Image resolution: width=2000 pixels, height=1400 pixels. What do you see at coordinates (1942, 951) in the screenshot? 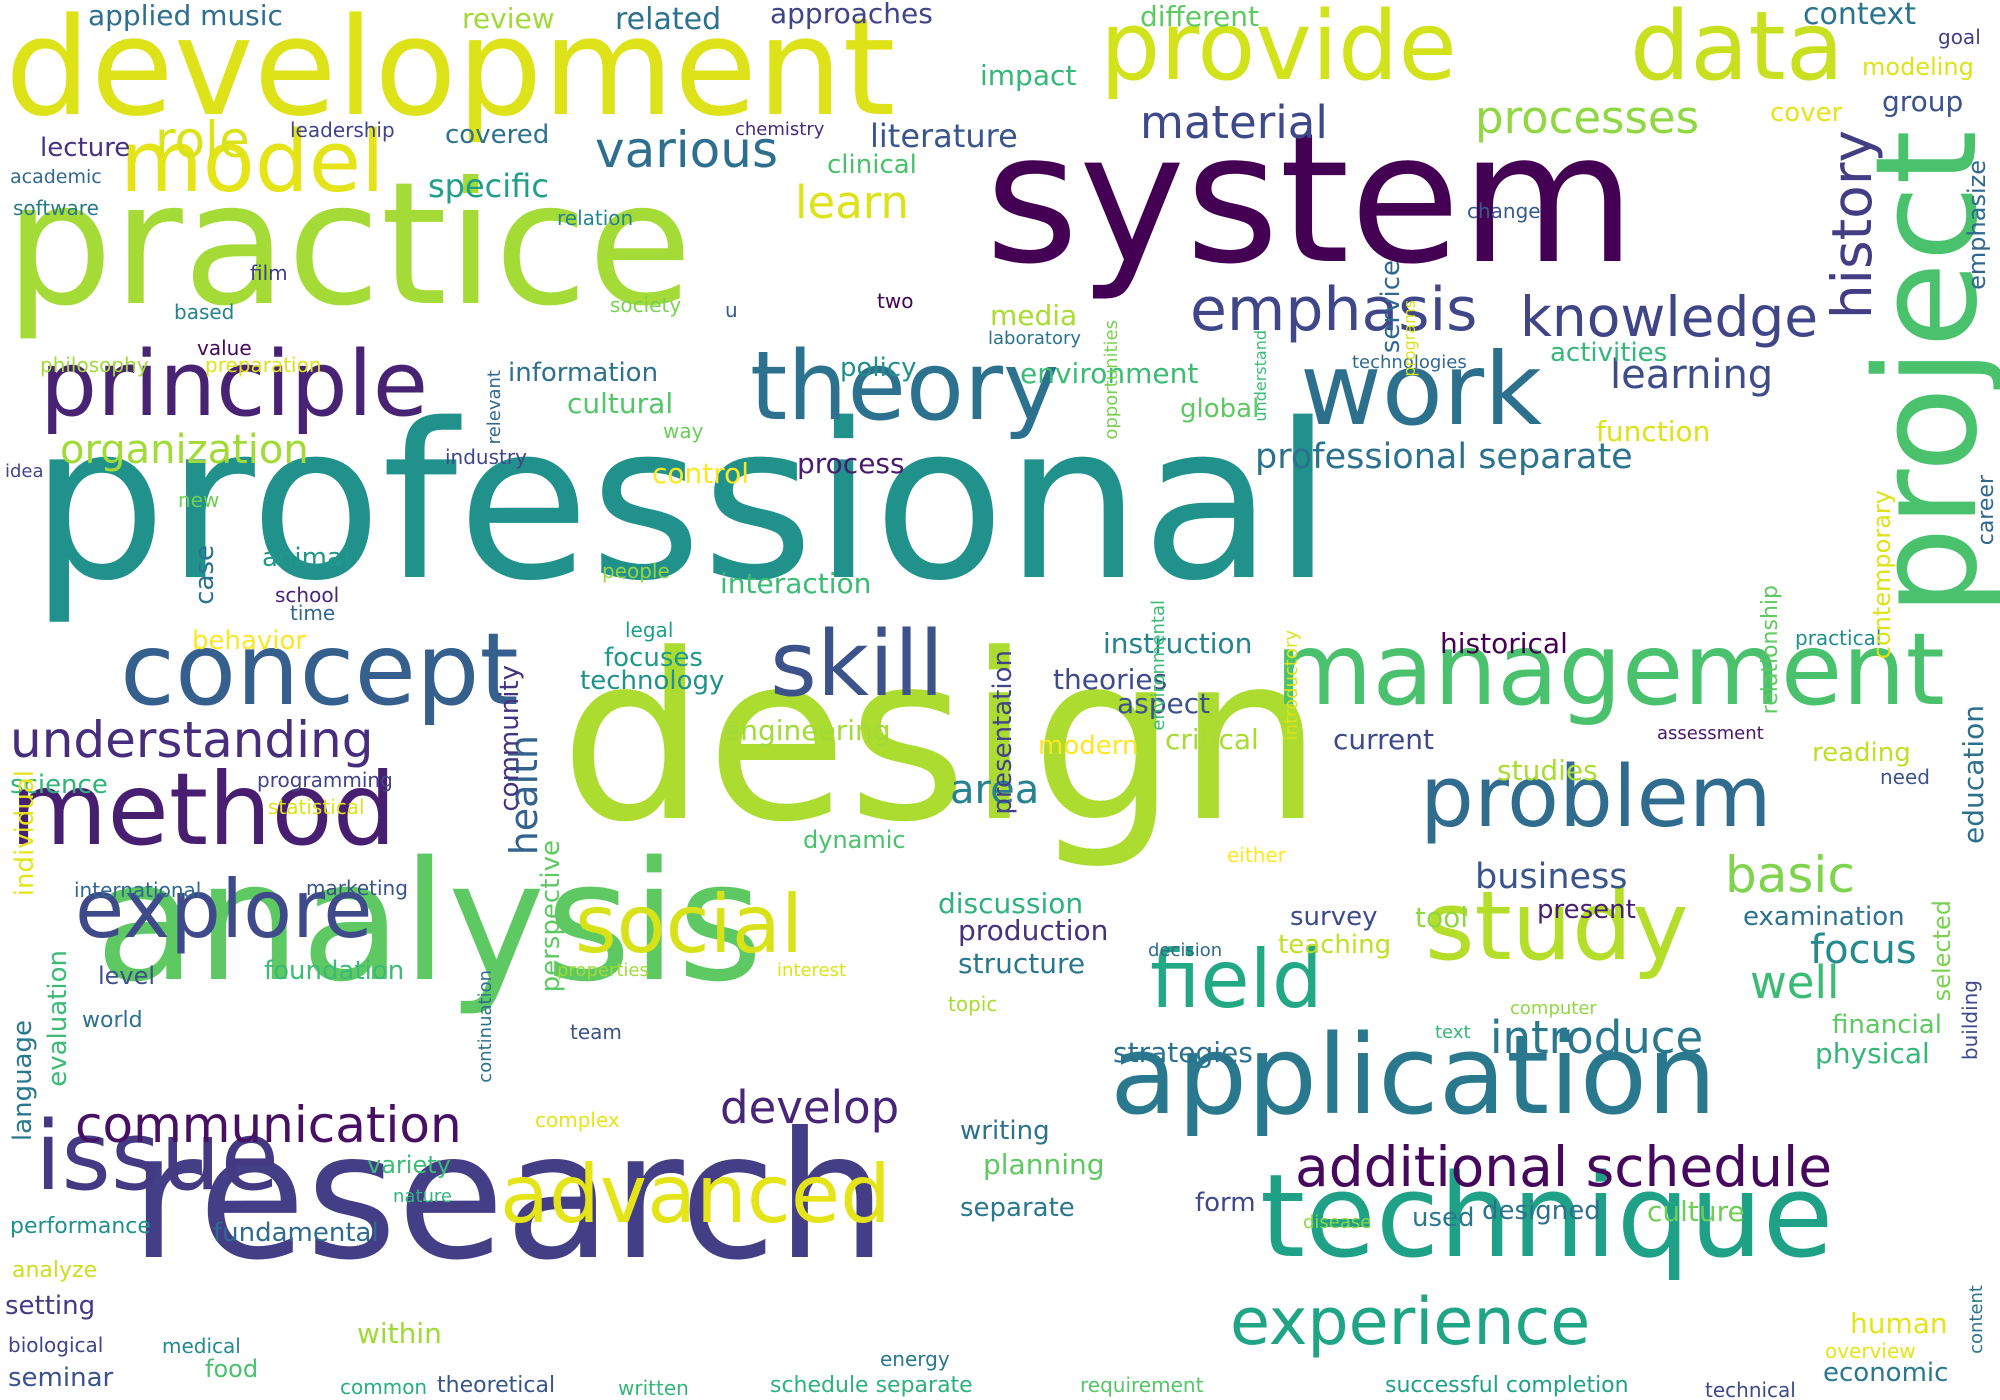
I see `word-selected: selected` at bounding box center [1942, 951].